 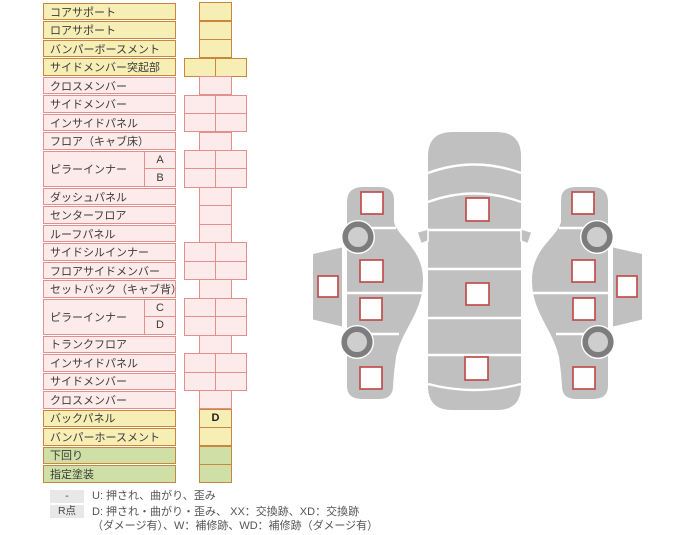 I want to click on parts-row: 指定塗装, so click(x=148, y=474).